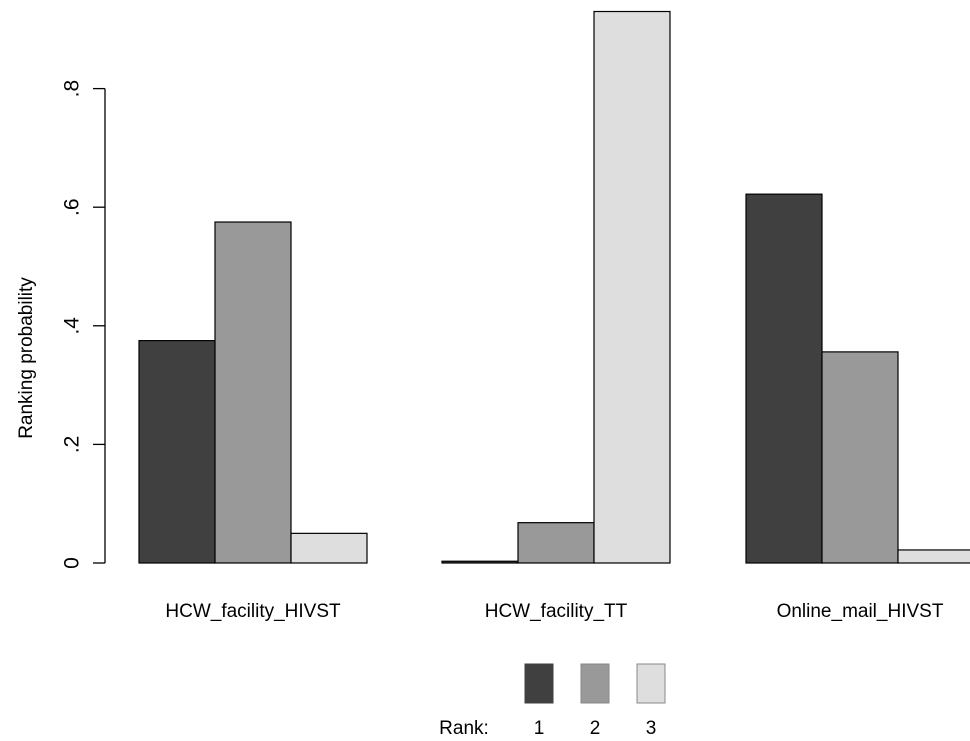 The width and height of the screenshot is (970, 741). Describe the element at coordinates (464, 728) in the screenshot. I see `legend-title: Rank:` at that location.